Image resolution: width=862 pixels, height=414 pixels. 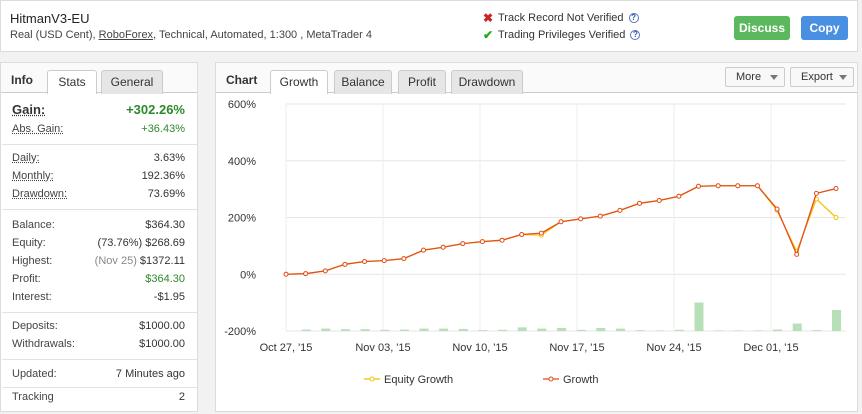 What do you see at coordinates (571, 316) in the screenshot?
I see `chart-bars` at bounding box center [571, 316].